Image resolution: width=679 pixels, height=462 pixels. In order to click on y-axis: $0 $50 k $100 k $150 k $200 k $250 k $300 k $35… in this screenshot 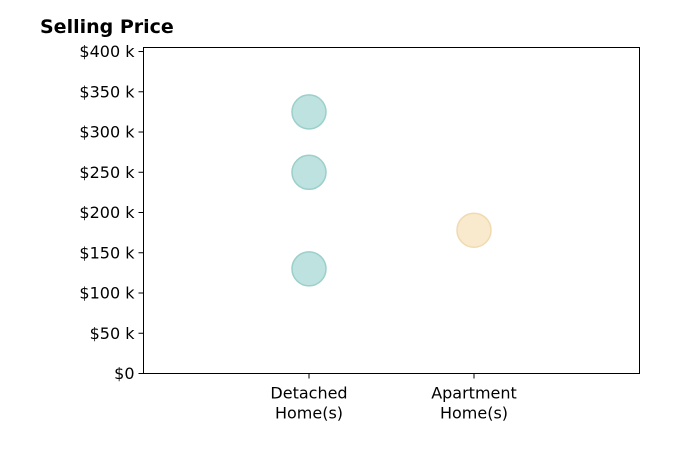, I will do `click(111, 212)`.